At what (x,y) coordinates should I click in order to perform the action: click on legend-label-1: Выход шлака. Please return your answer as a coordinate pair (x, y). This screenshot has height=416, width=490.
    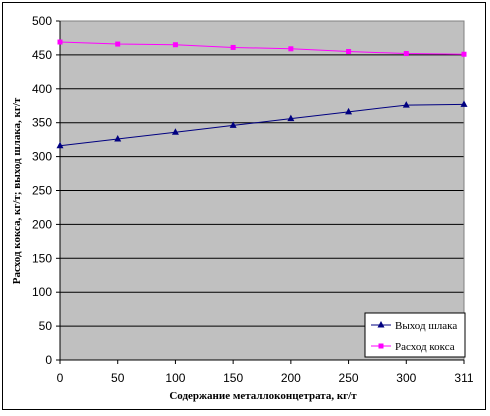
    Looking at the image, I should click on (426, 326).